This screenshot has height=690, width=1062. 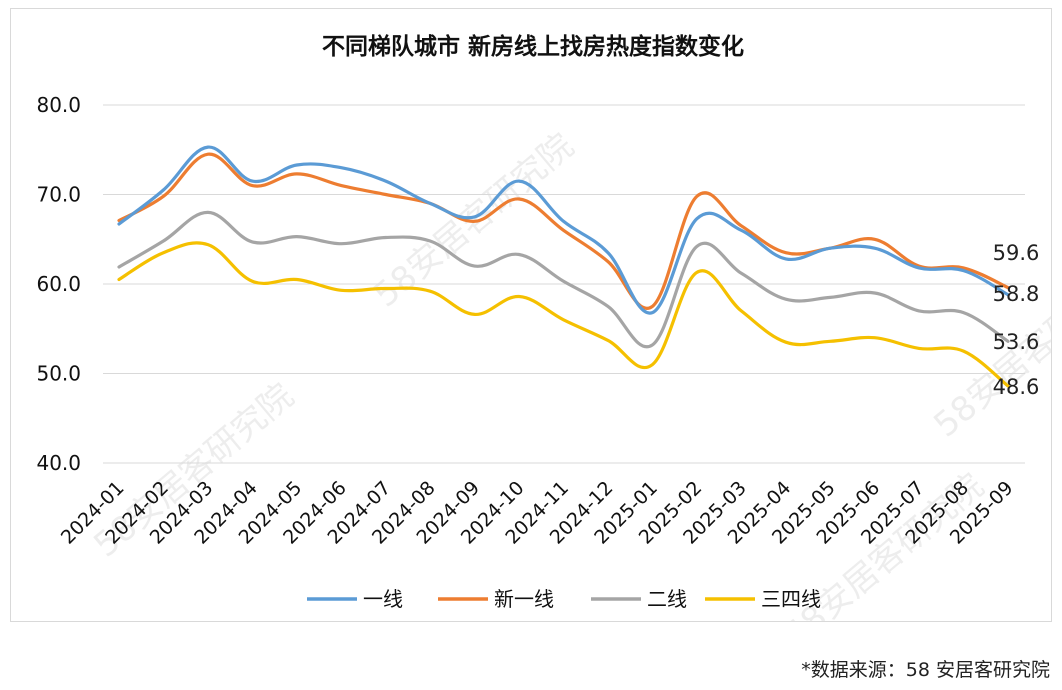 What do you see at coordinates (1016, 387) in the screenshot?
I see `data-label: 48.6` at bounding box center [1016, 387].